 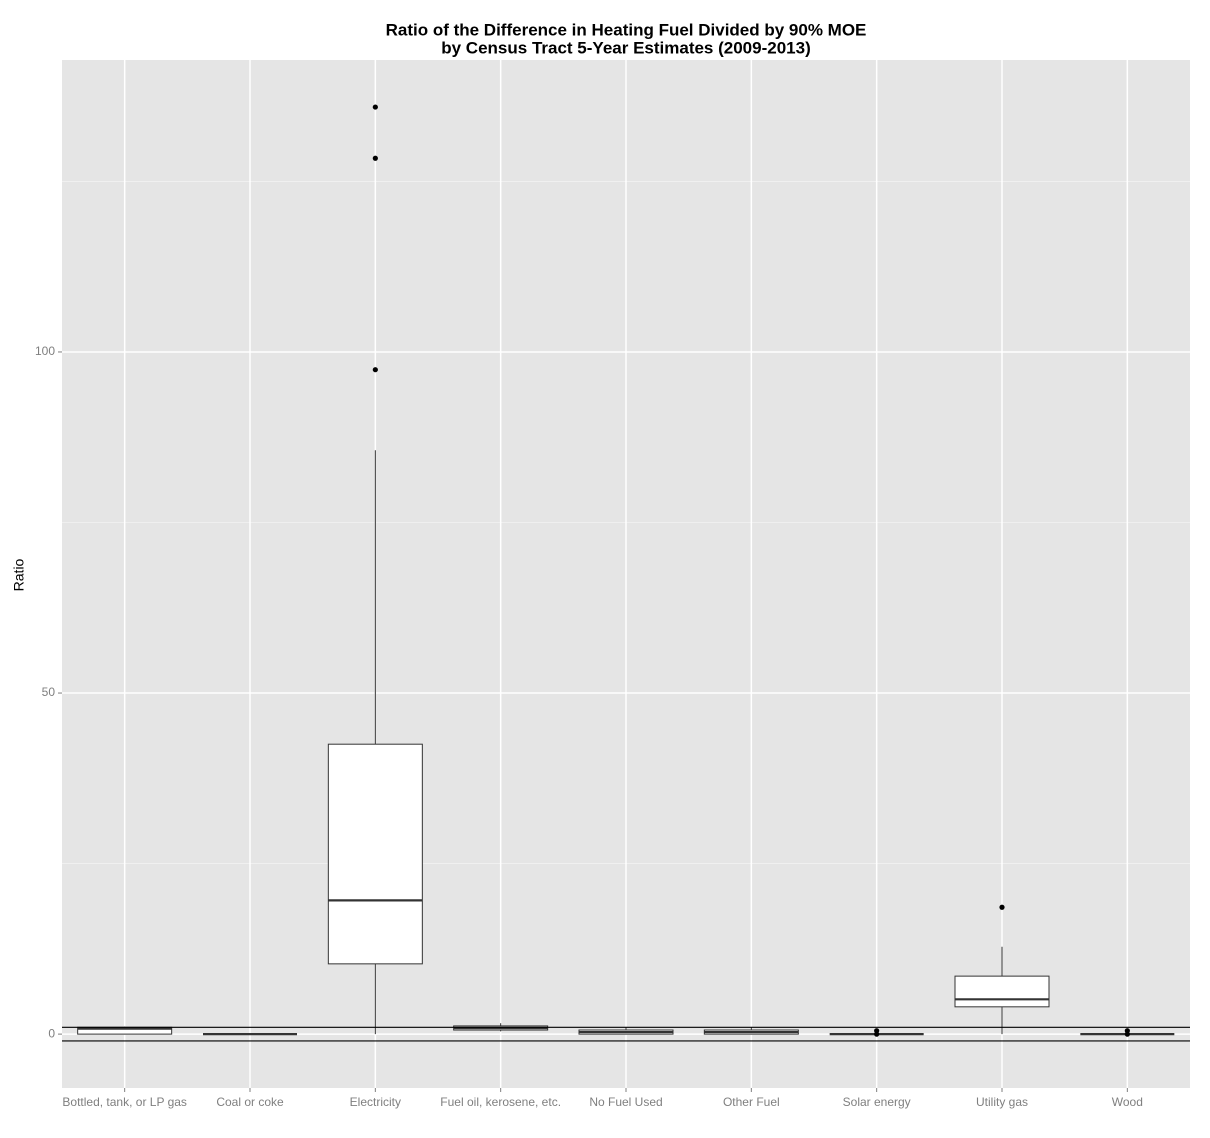 What do you see at coordinates (1002, 1102) in the screenshot?
I see `x-tick-label: Utility gas` at bounding box center [1002, 1102].